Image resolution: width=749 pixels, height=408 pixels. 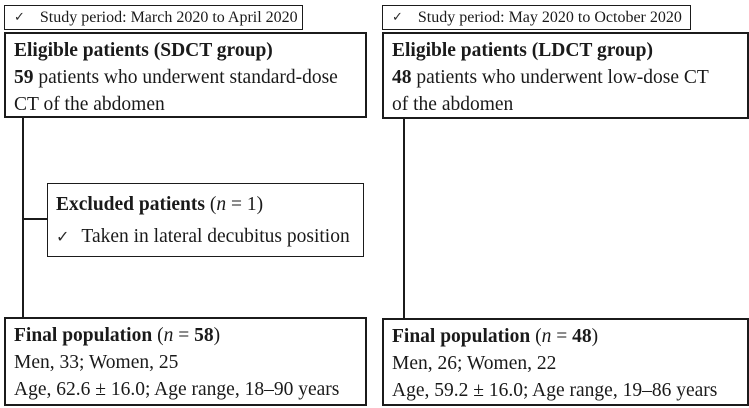 I want to click on final-demographics-ldct: Men, 26; Women, 22, so click(x=474, y=363).